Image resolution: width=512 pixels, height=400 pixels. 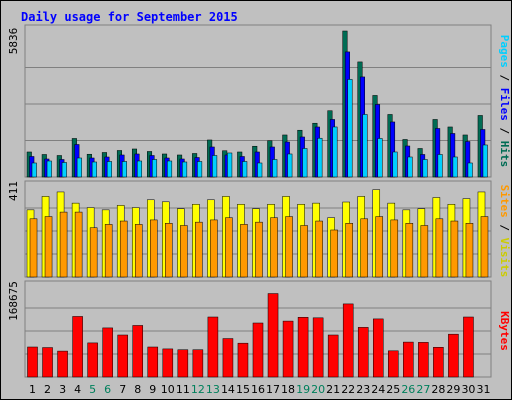 What do you see at coordinates (107, 389) in the screenshot?
I see `day-label-6: 6` at bounding box center [107, 389].